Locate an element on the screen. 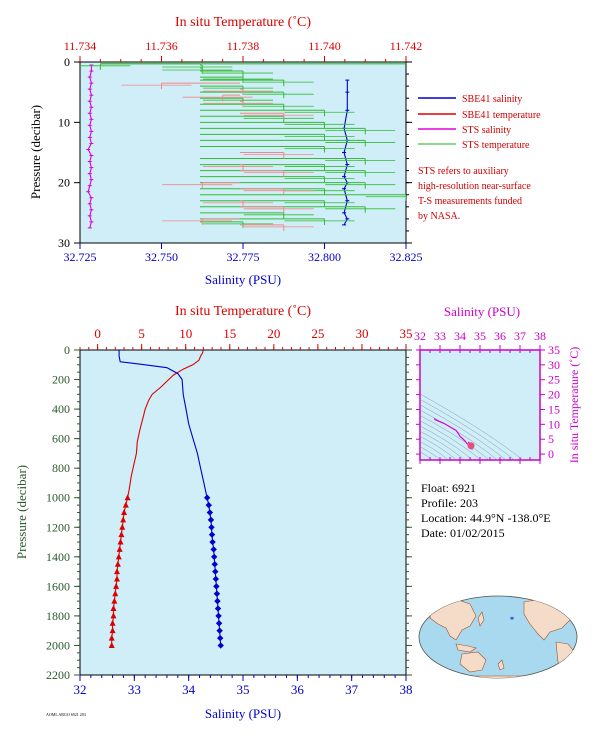 The width and height of the screenshot is (601, 736). top-temperature-tick-label: 11.738 is located at coordinates (243, 46).